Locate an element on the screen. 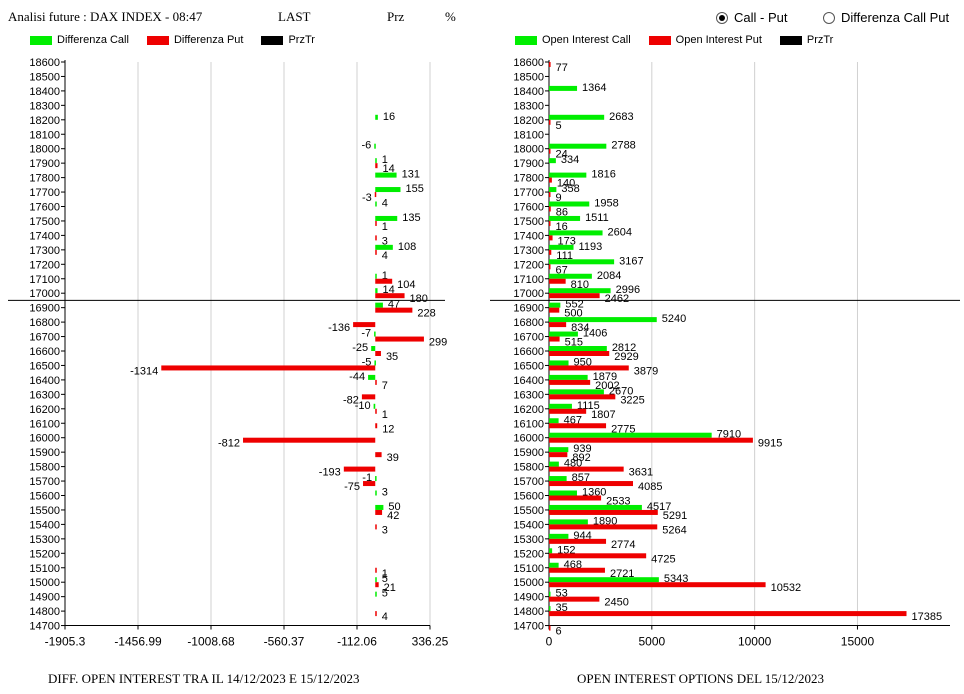 This screenshot has height=694, width=964. legend-swatch is located at coordinates (790, 40).